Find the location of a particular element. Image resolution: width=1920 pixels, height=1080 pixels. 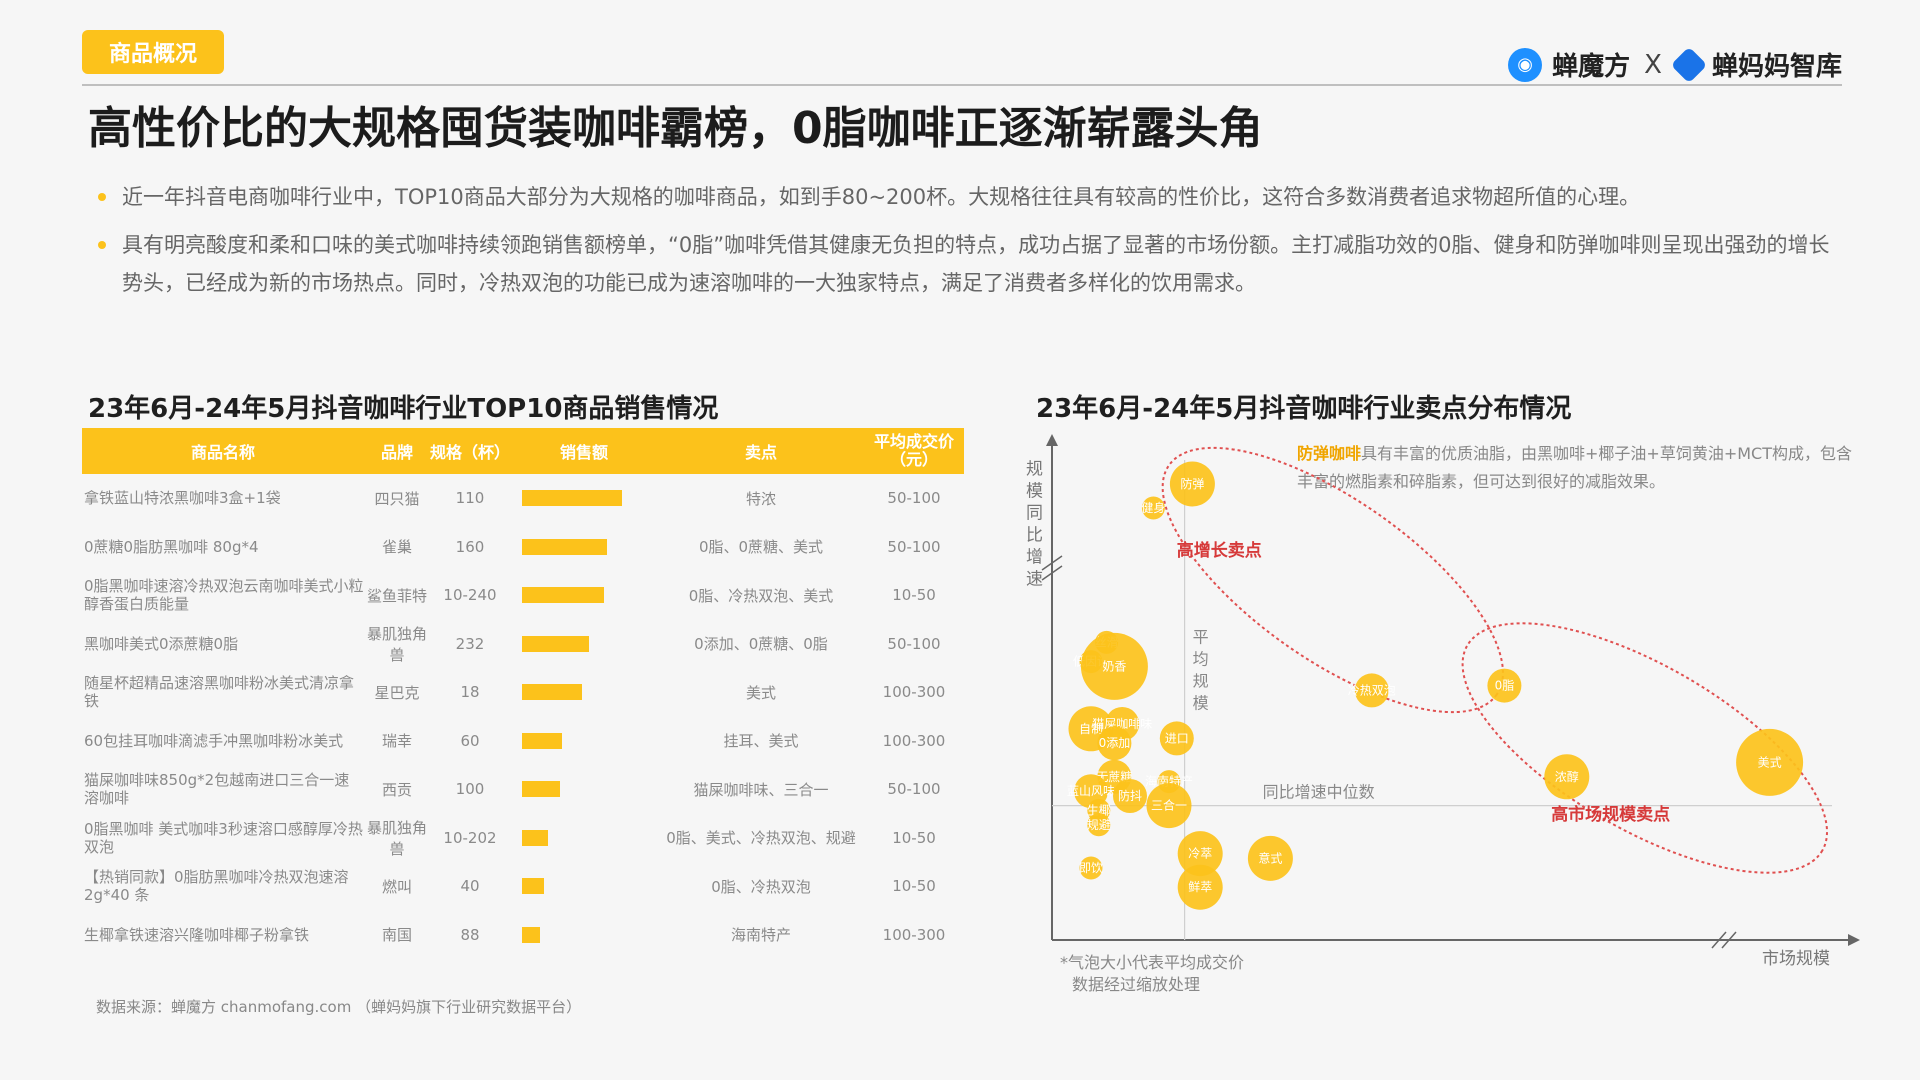

product-name: 60包挂耳咖啡滴滤手冲黑咖啡粉冰美式 is located at coordinates (214, 740).